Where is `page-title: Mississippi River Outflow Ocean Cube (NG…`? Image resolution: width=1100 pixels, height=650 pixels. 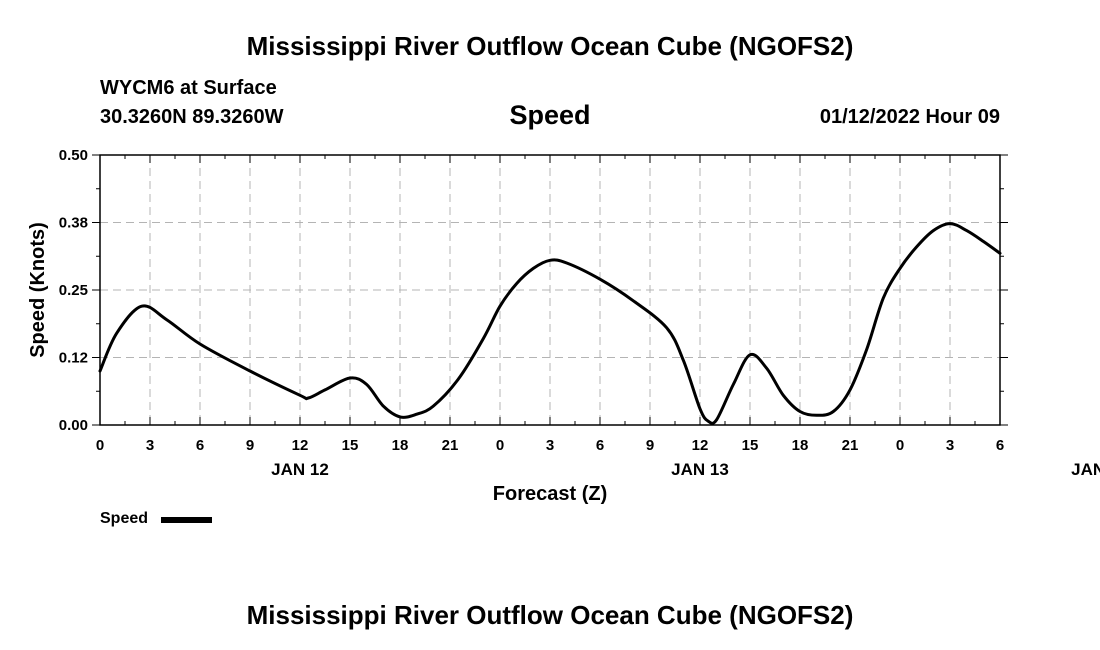
page-title: Mississippi River Outflow Ocean Cube (NG… is located at coordinates (550, 46).